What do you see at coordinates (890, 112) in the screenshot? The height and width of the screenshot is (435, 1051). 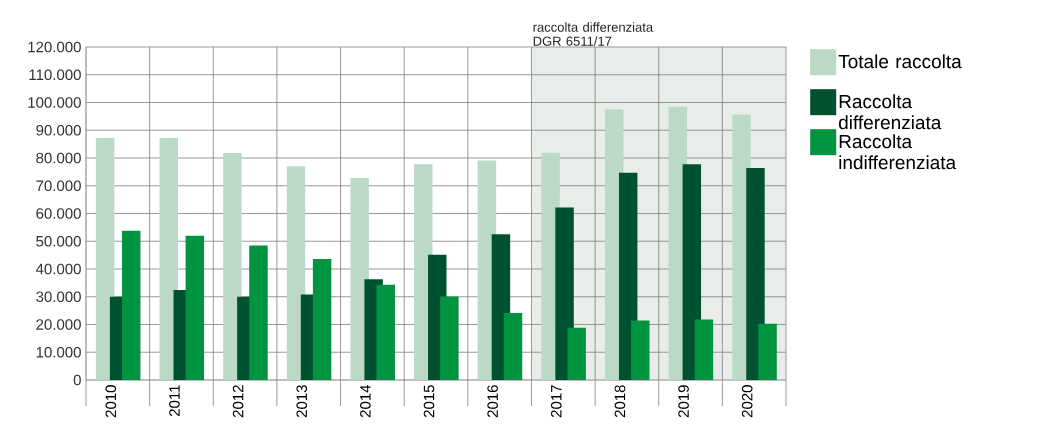 I see `legend-label: Raccolta differenziata` at bounding box center [890, 112].